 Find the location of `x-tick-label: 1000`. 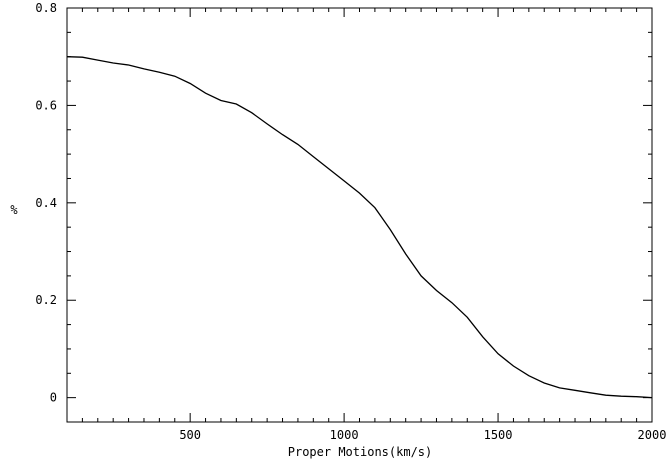

x-tick-label: 1000 is located at coordinates (344, 435).